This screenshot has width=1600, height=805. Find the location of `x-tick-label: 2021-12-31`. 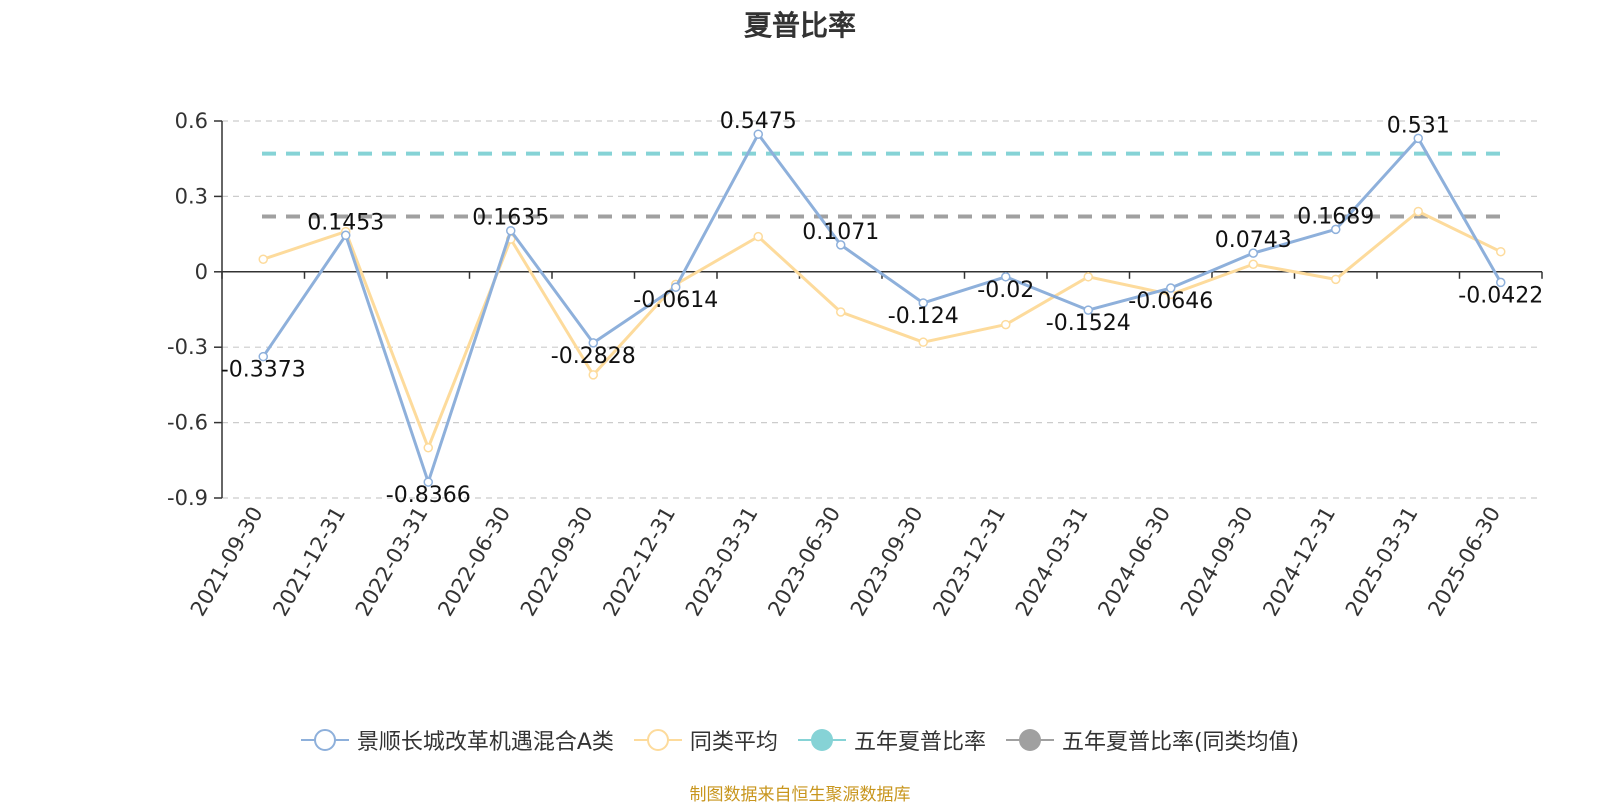

x-tick-label: 2021-12-31 is located at coordinates (309, 562).